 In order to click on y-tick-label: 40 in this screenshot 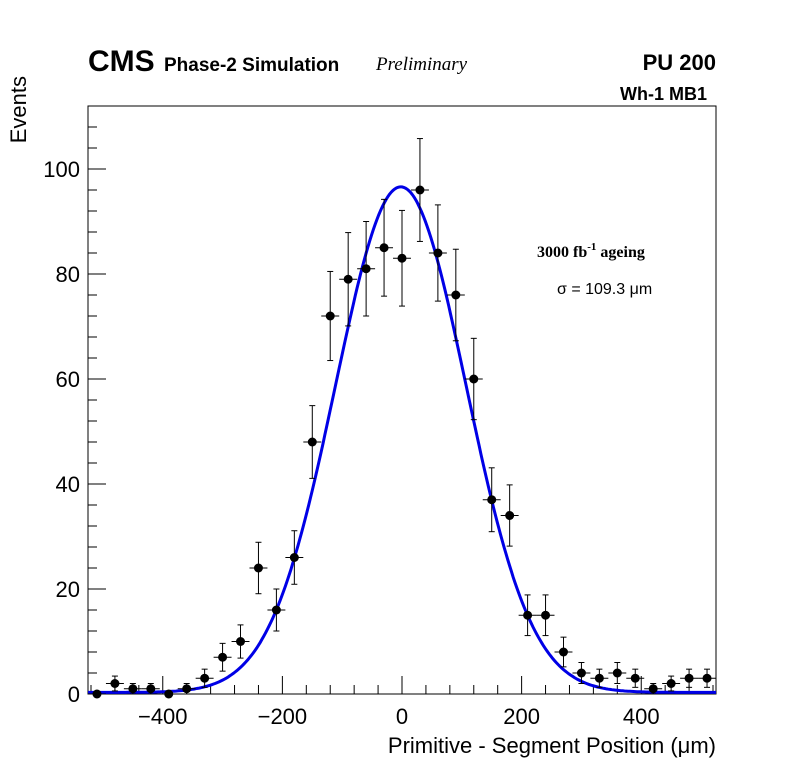, I will do `click(68, 484)`.